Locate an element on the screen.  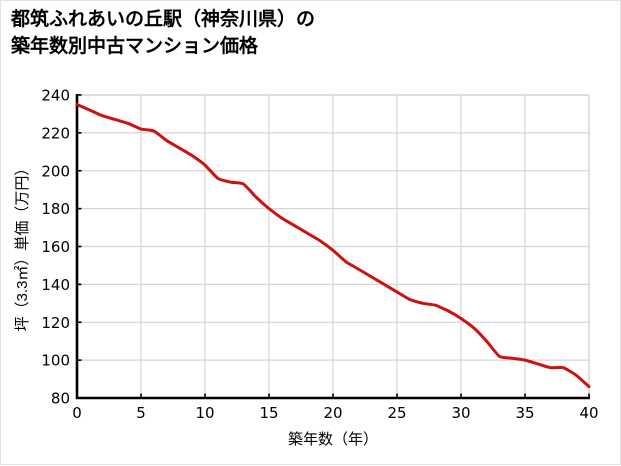
y-tick-label: 120 is located at coordinates (55, 323).